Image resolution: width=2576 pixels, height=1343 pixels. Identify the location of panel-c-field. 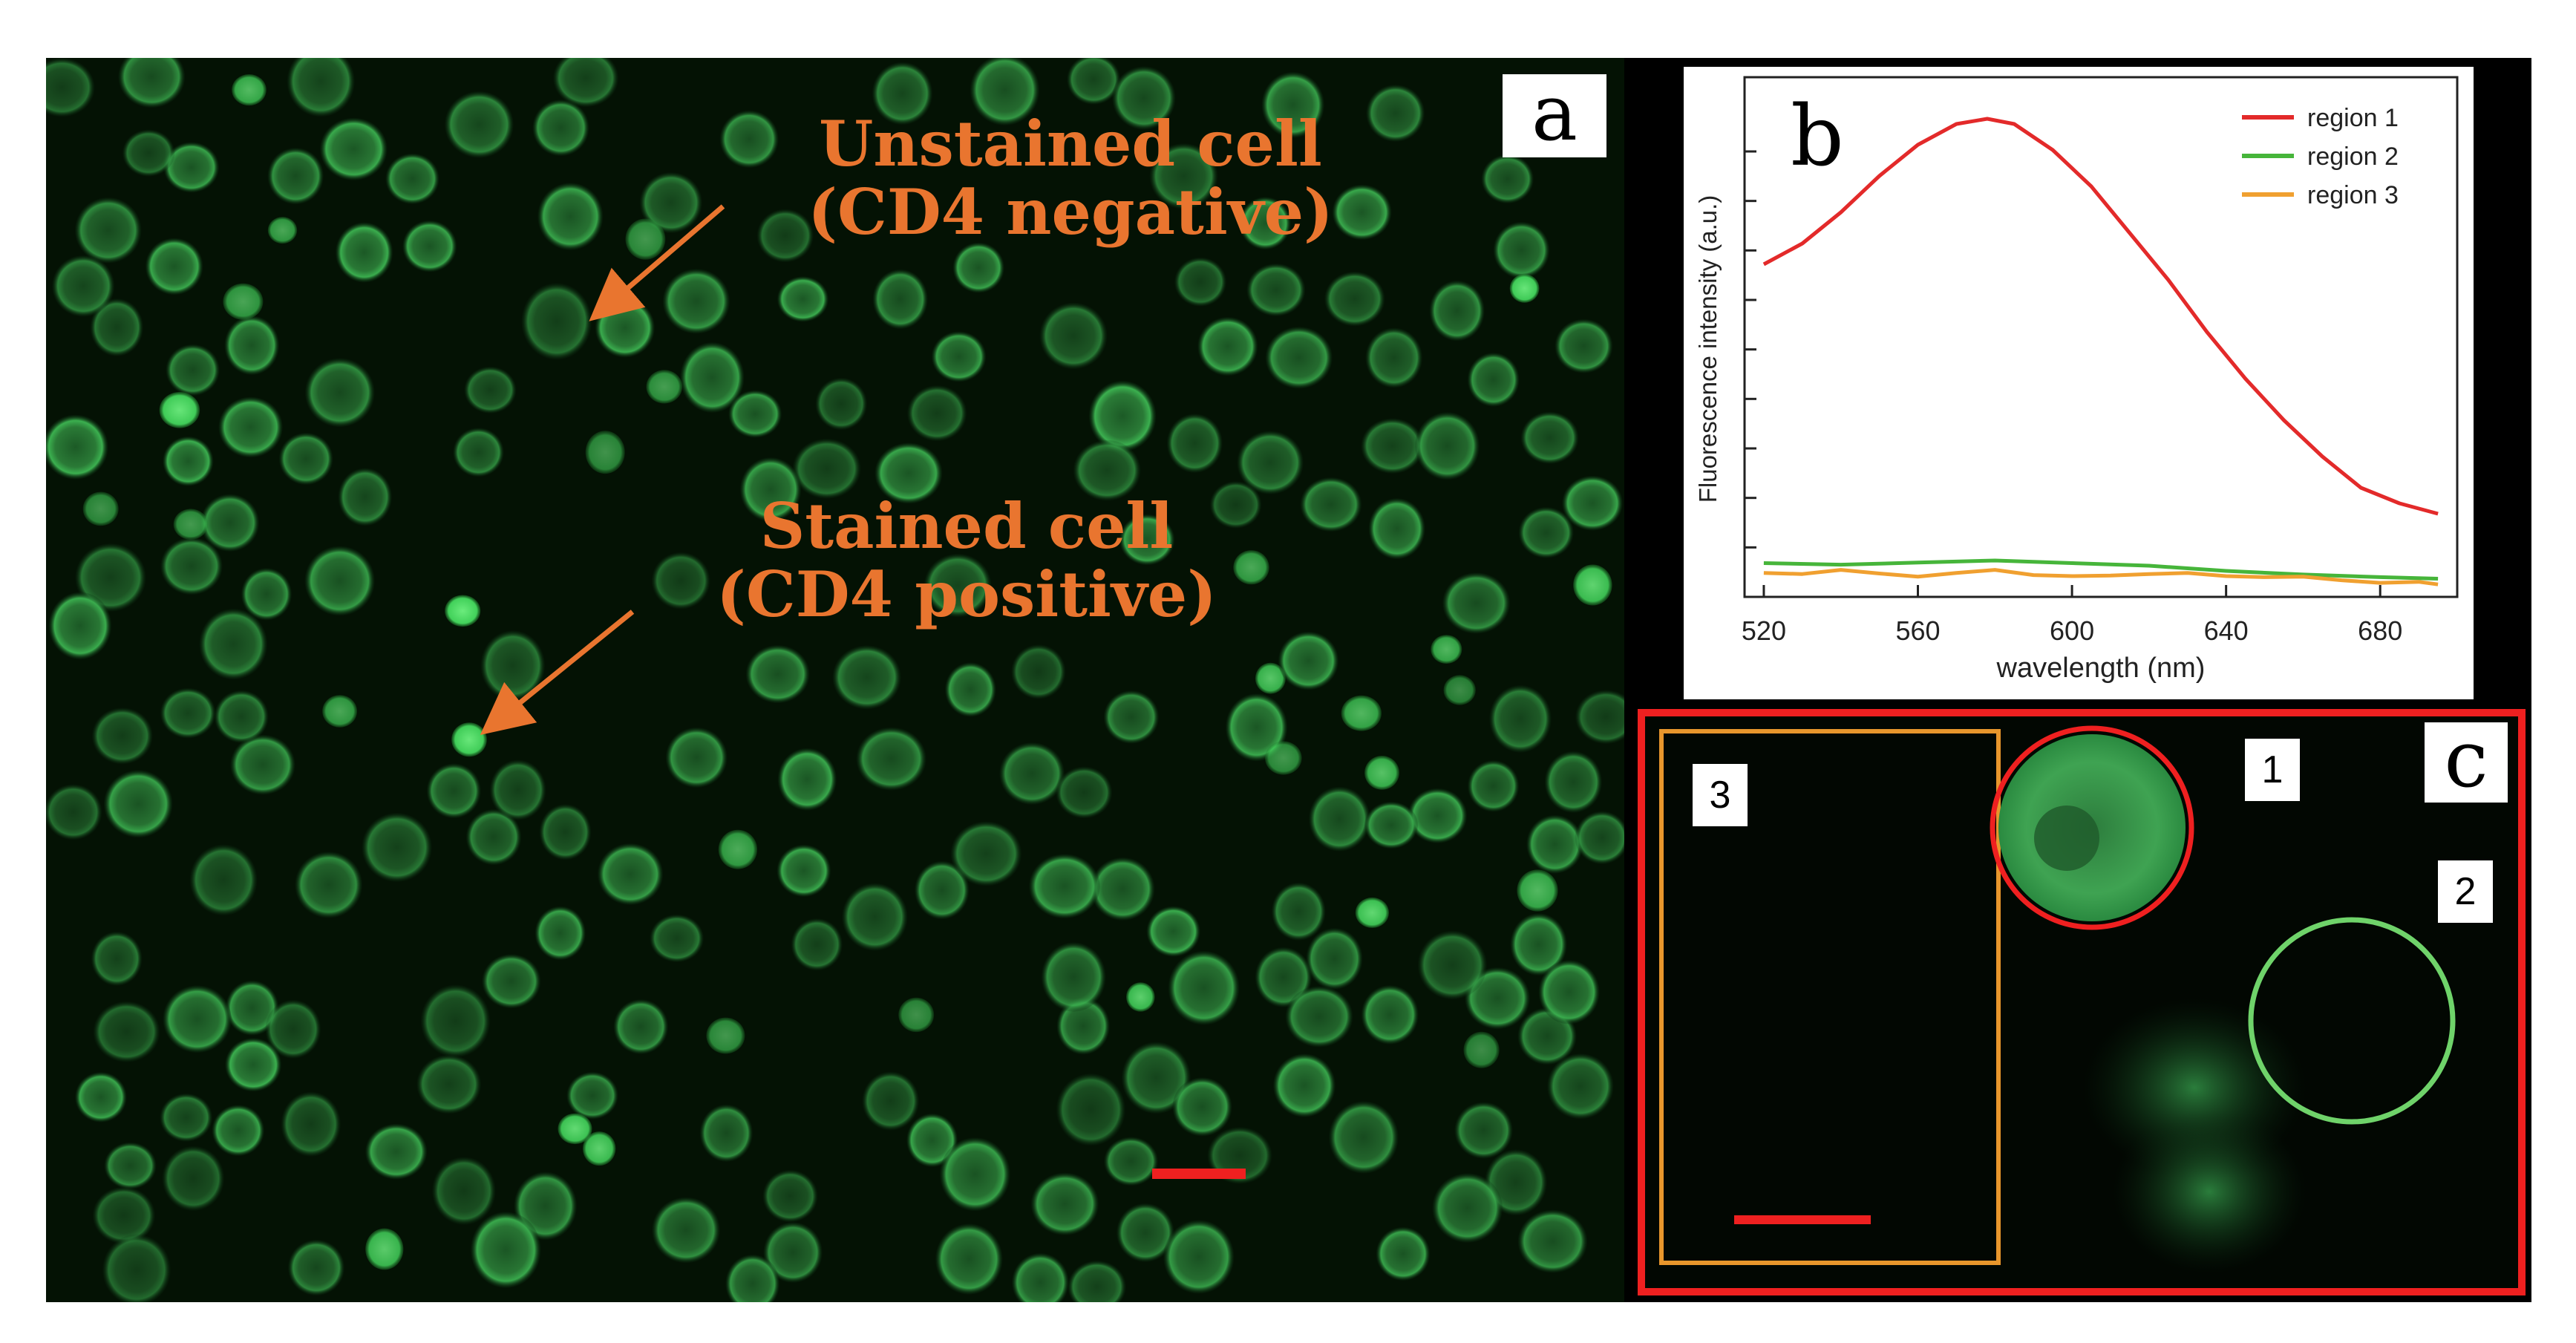
(2057, 999).